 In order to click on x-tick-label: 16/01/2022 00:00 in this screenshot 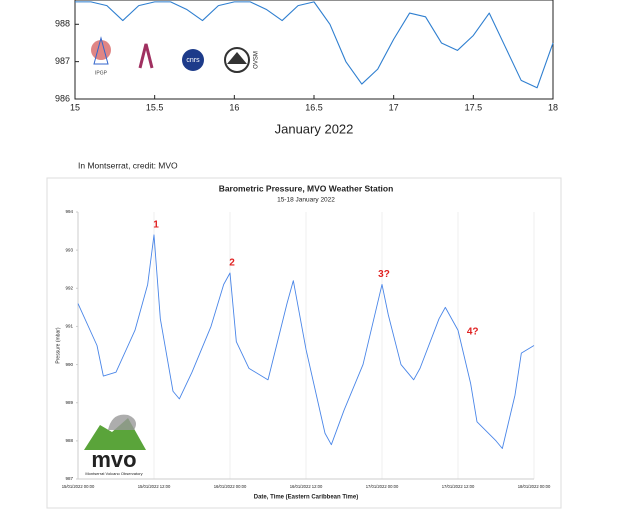, I will do `click(230, 486)`.